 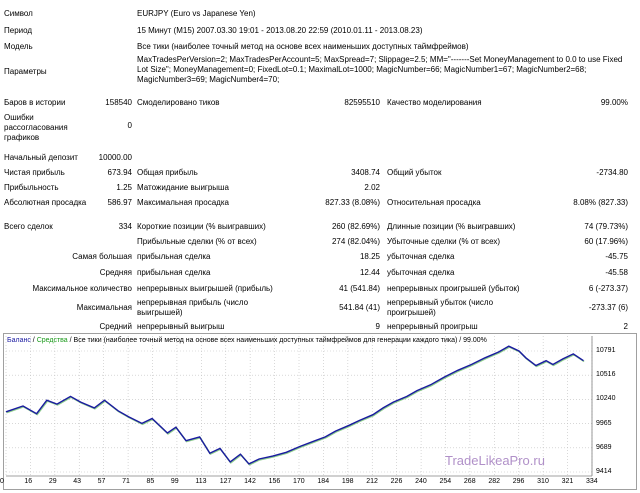 What do you see at coordinates (365, 172) in the screenshot?
I see `gross-profit-value: 3408.74` at bounding box center [365, 172].